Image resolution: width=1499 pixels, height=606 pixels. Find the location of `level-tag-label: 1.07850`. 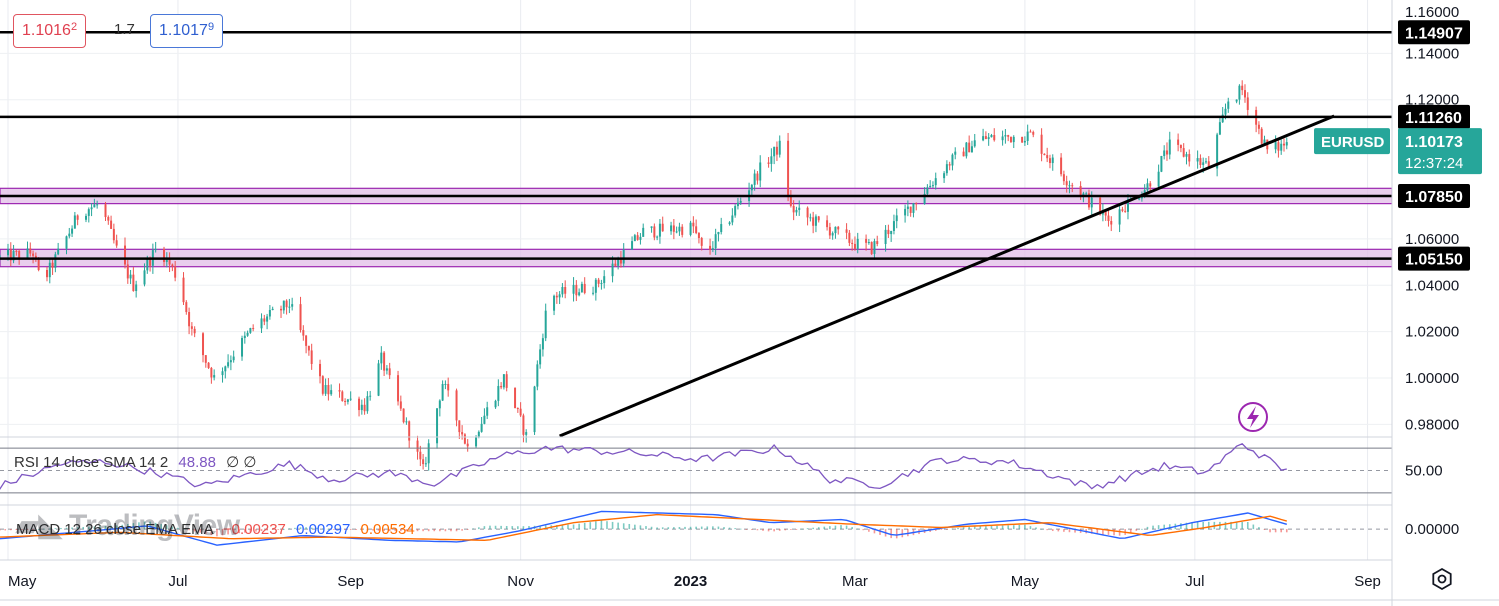

level-tag-label: 1.07850 is located at coordinates (1434, 197).